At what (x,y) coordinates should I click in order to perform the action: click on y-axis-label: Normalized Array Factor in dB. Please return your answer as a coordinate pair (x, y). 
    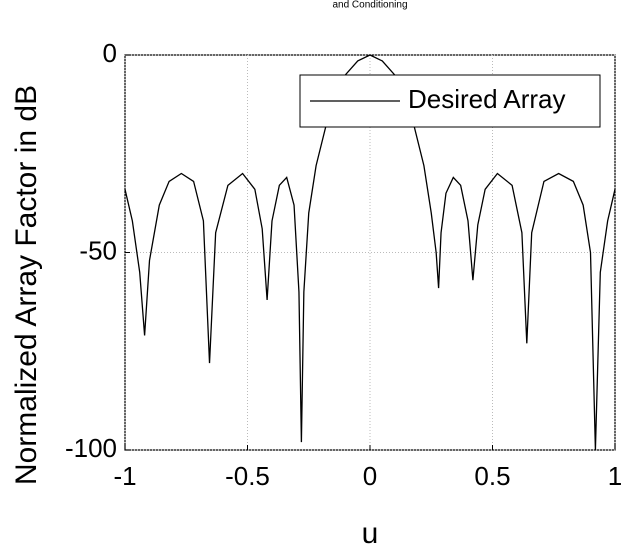
    Looking at the image, I should click on (26, 285).